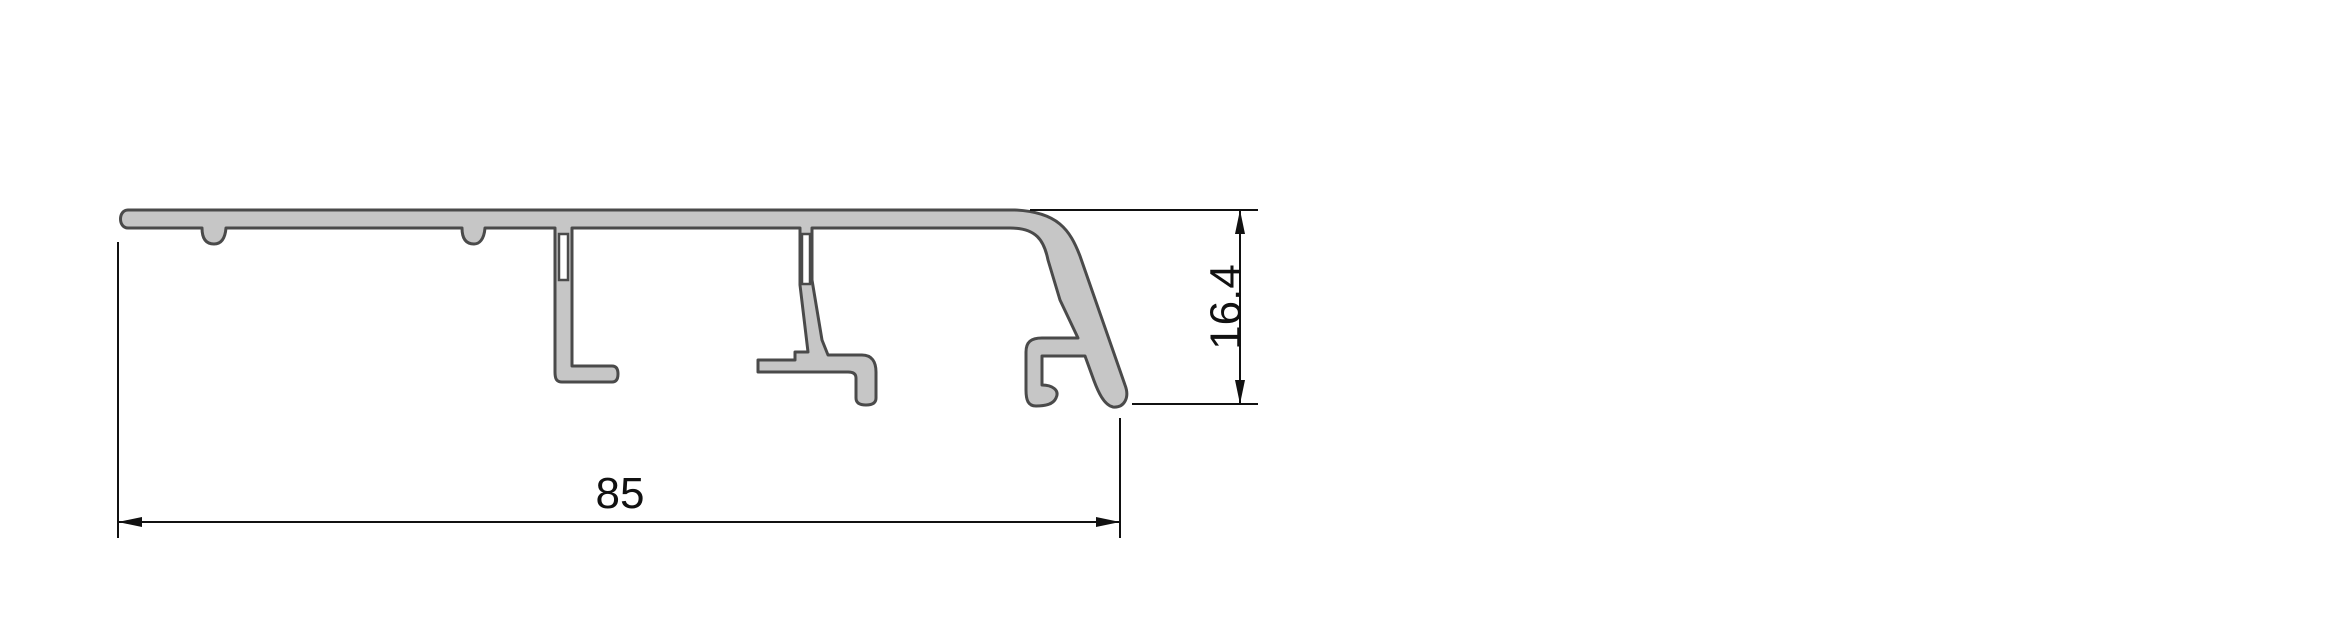  I want to click on extrusion-profile, so click(624, 308).